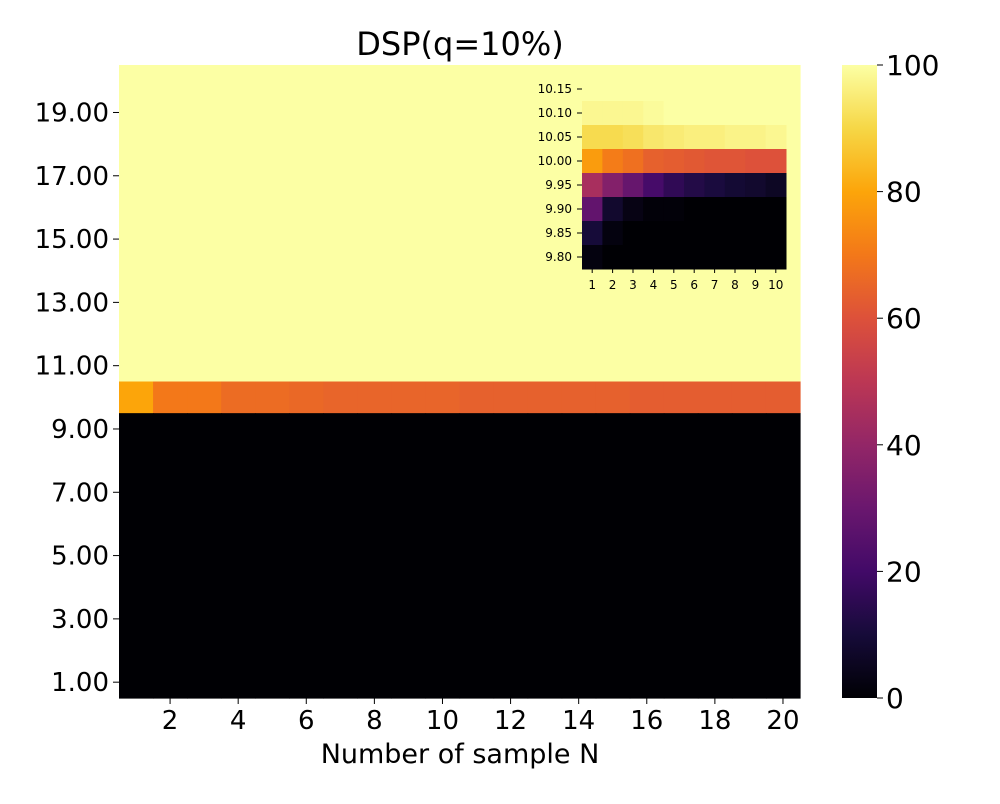 The height and width of the screenshot is (804, 1000). Describe the element at coordinates (904, 445) in the screenshot. I see `colorbar-tick-label: 40` at that location.